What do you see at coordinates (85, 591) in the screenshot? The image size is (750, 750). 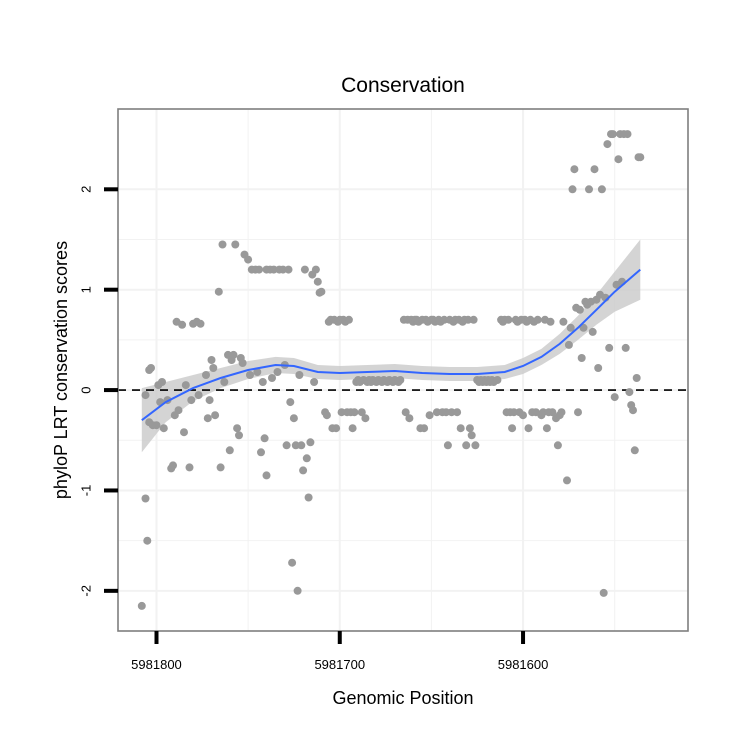 I see `y-tick-label: -2` at bounding box center [85, 591].